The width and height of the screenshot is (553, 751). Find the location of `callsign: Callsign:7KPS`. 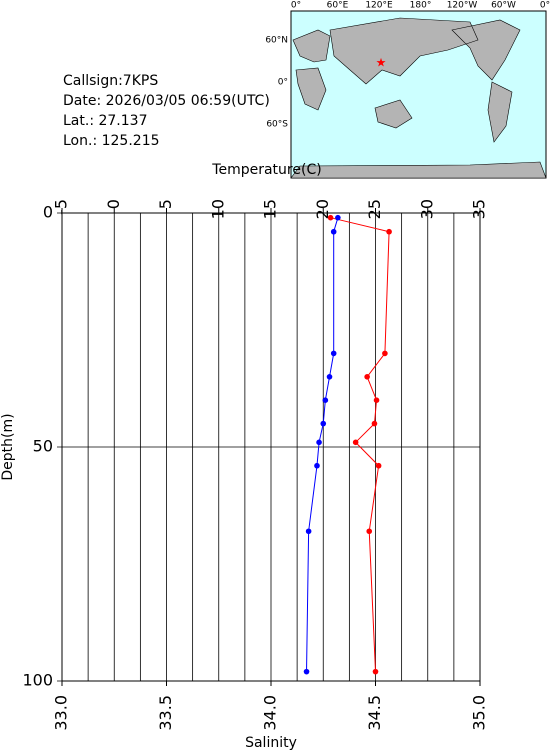

callsign: Callsign:7KPS is located at coordinates (110, 81).